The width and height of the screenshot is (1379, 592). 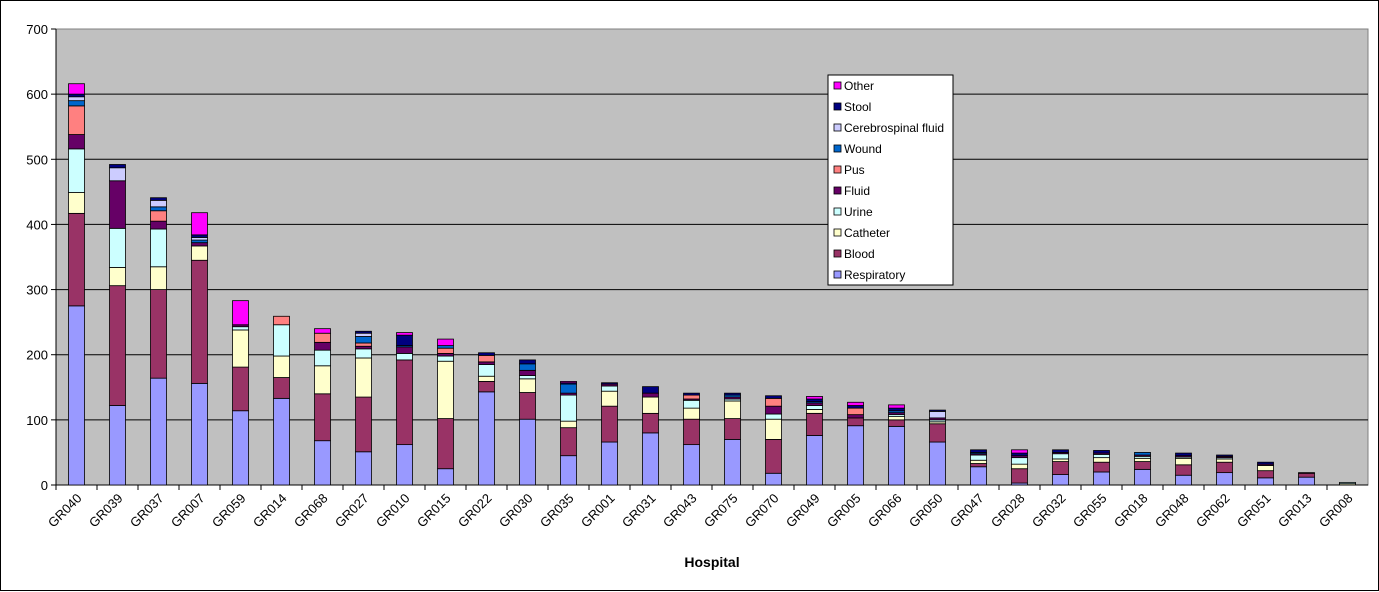 What do you see at coordinates (680, 511) in the screenshot?
I see `x-tick-label: GR043` at bounding box center [680, 511].